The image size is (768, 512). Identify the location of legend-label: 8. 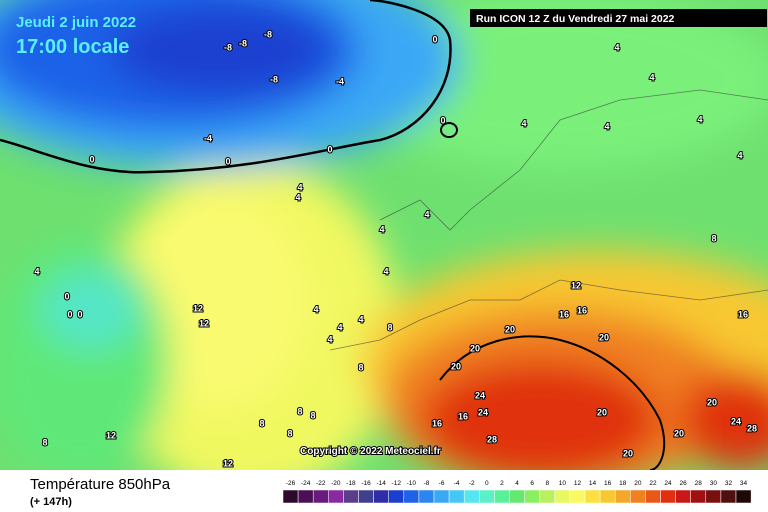
(547, 483).